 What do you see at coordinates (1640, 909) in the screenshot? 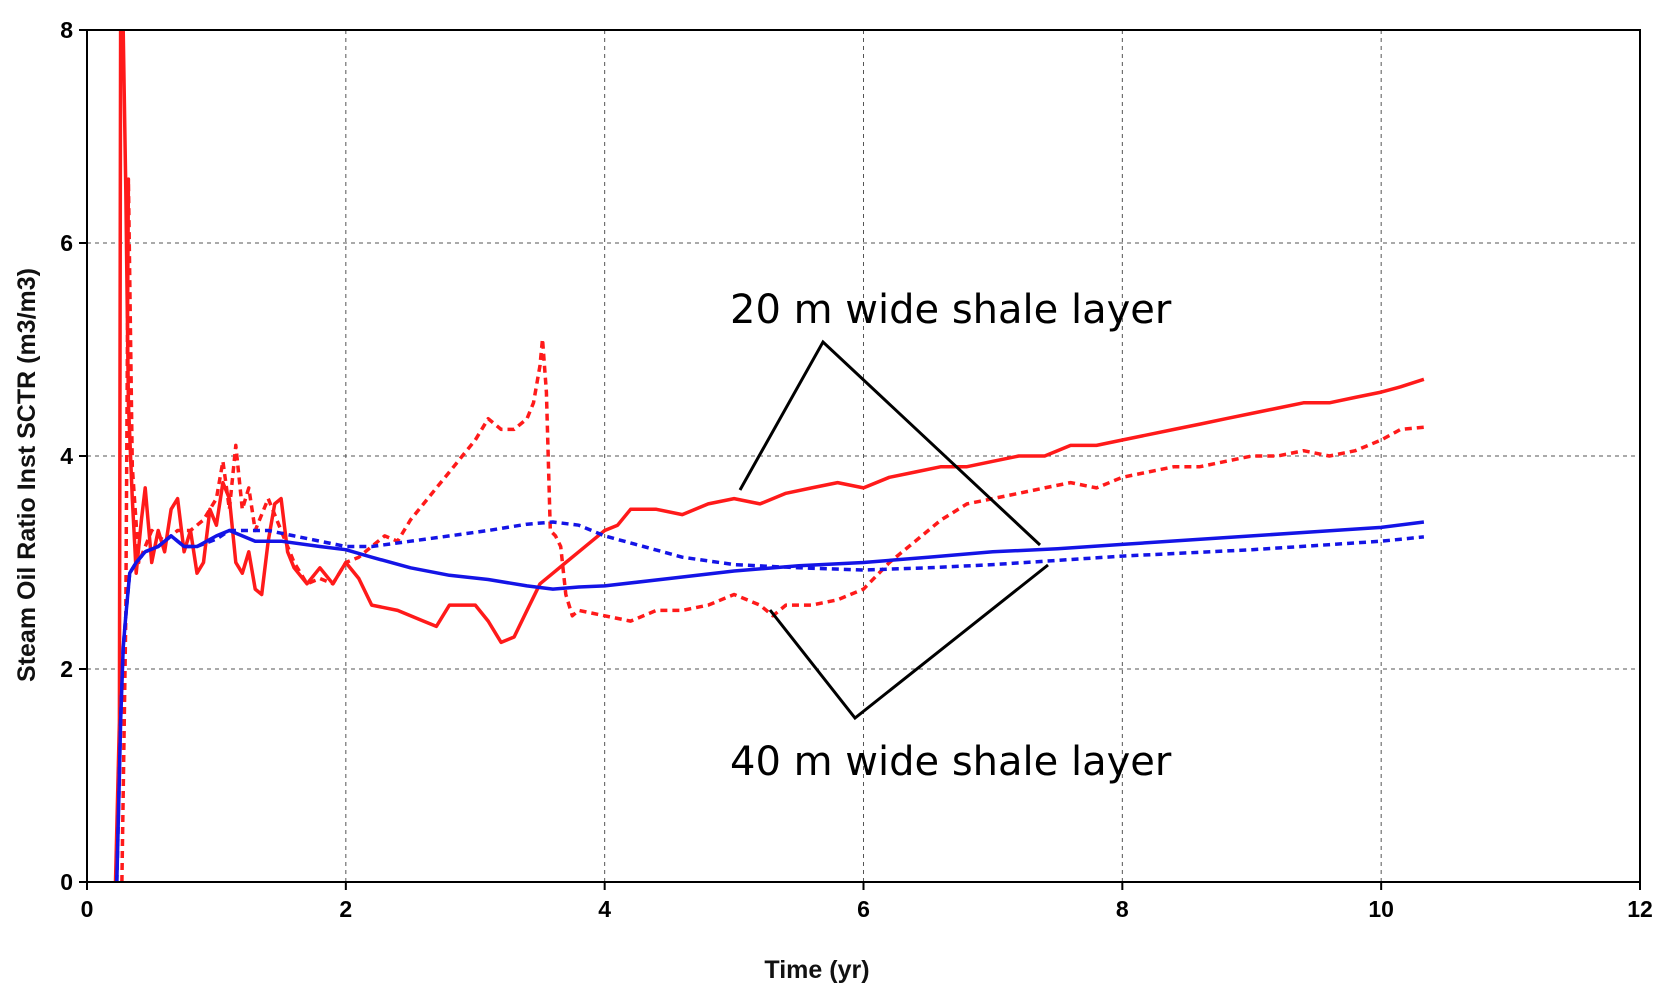
I see `x-tick-label: 12` at bounding box center [1640, 909].